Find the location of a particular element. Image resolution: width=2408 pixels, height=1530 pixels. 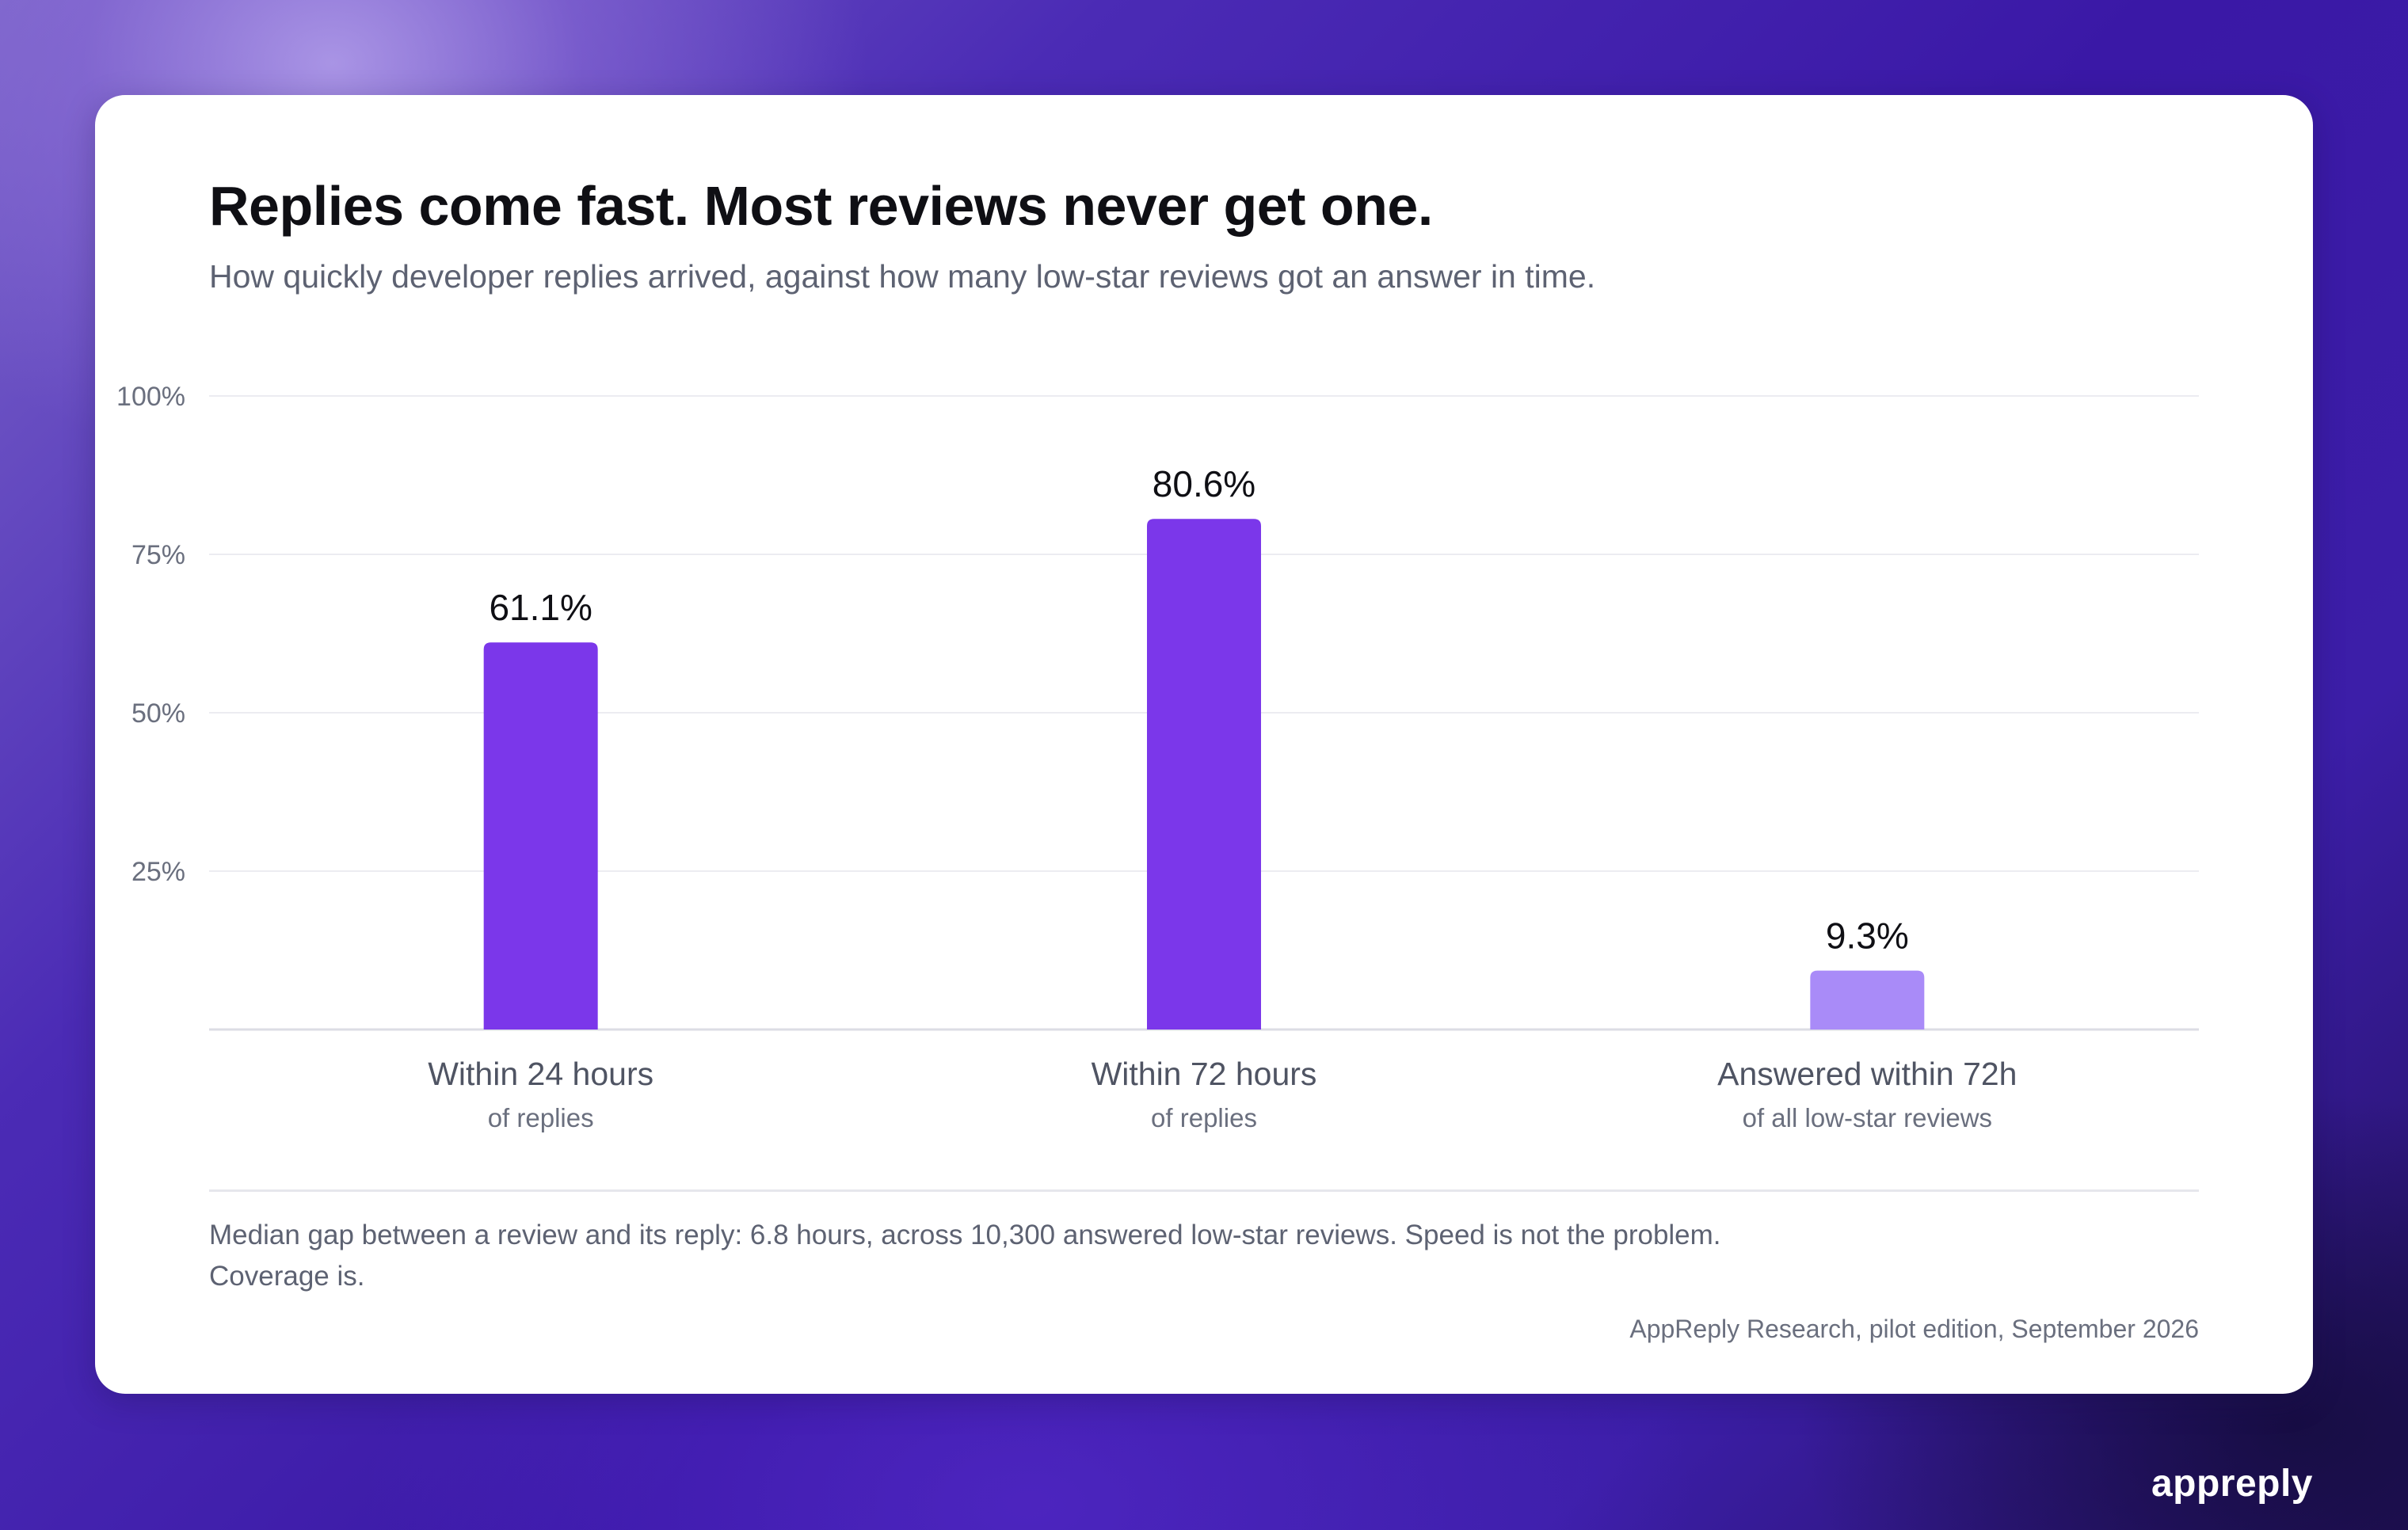

y-tick-label: 25% is located at coordinates (158, 872).